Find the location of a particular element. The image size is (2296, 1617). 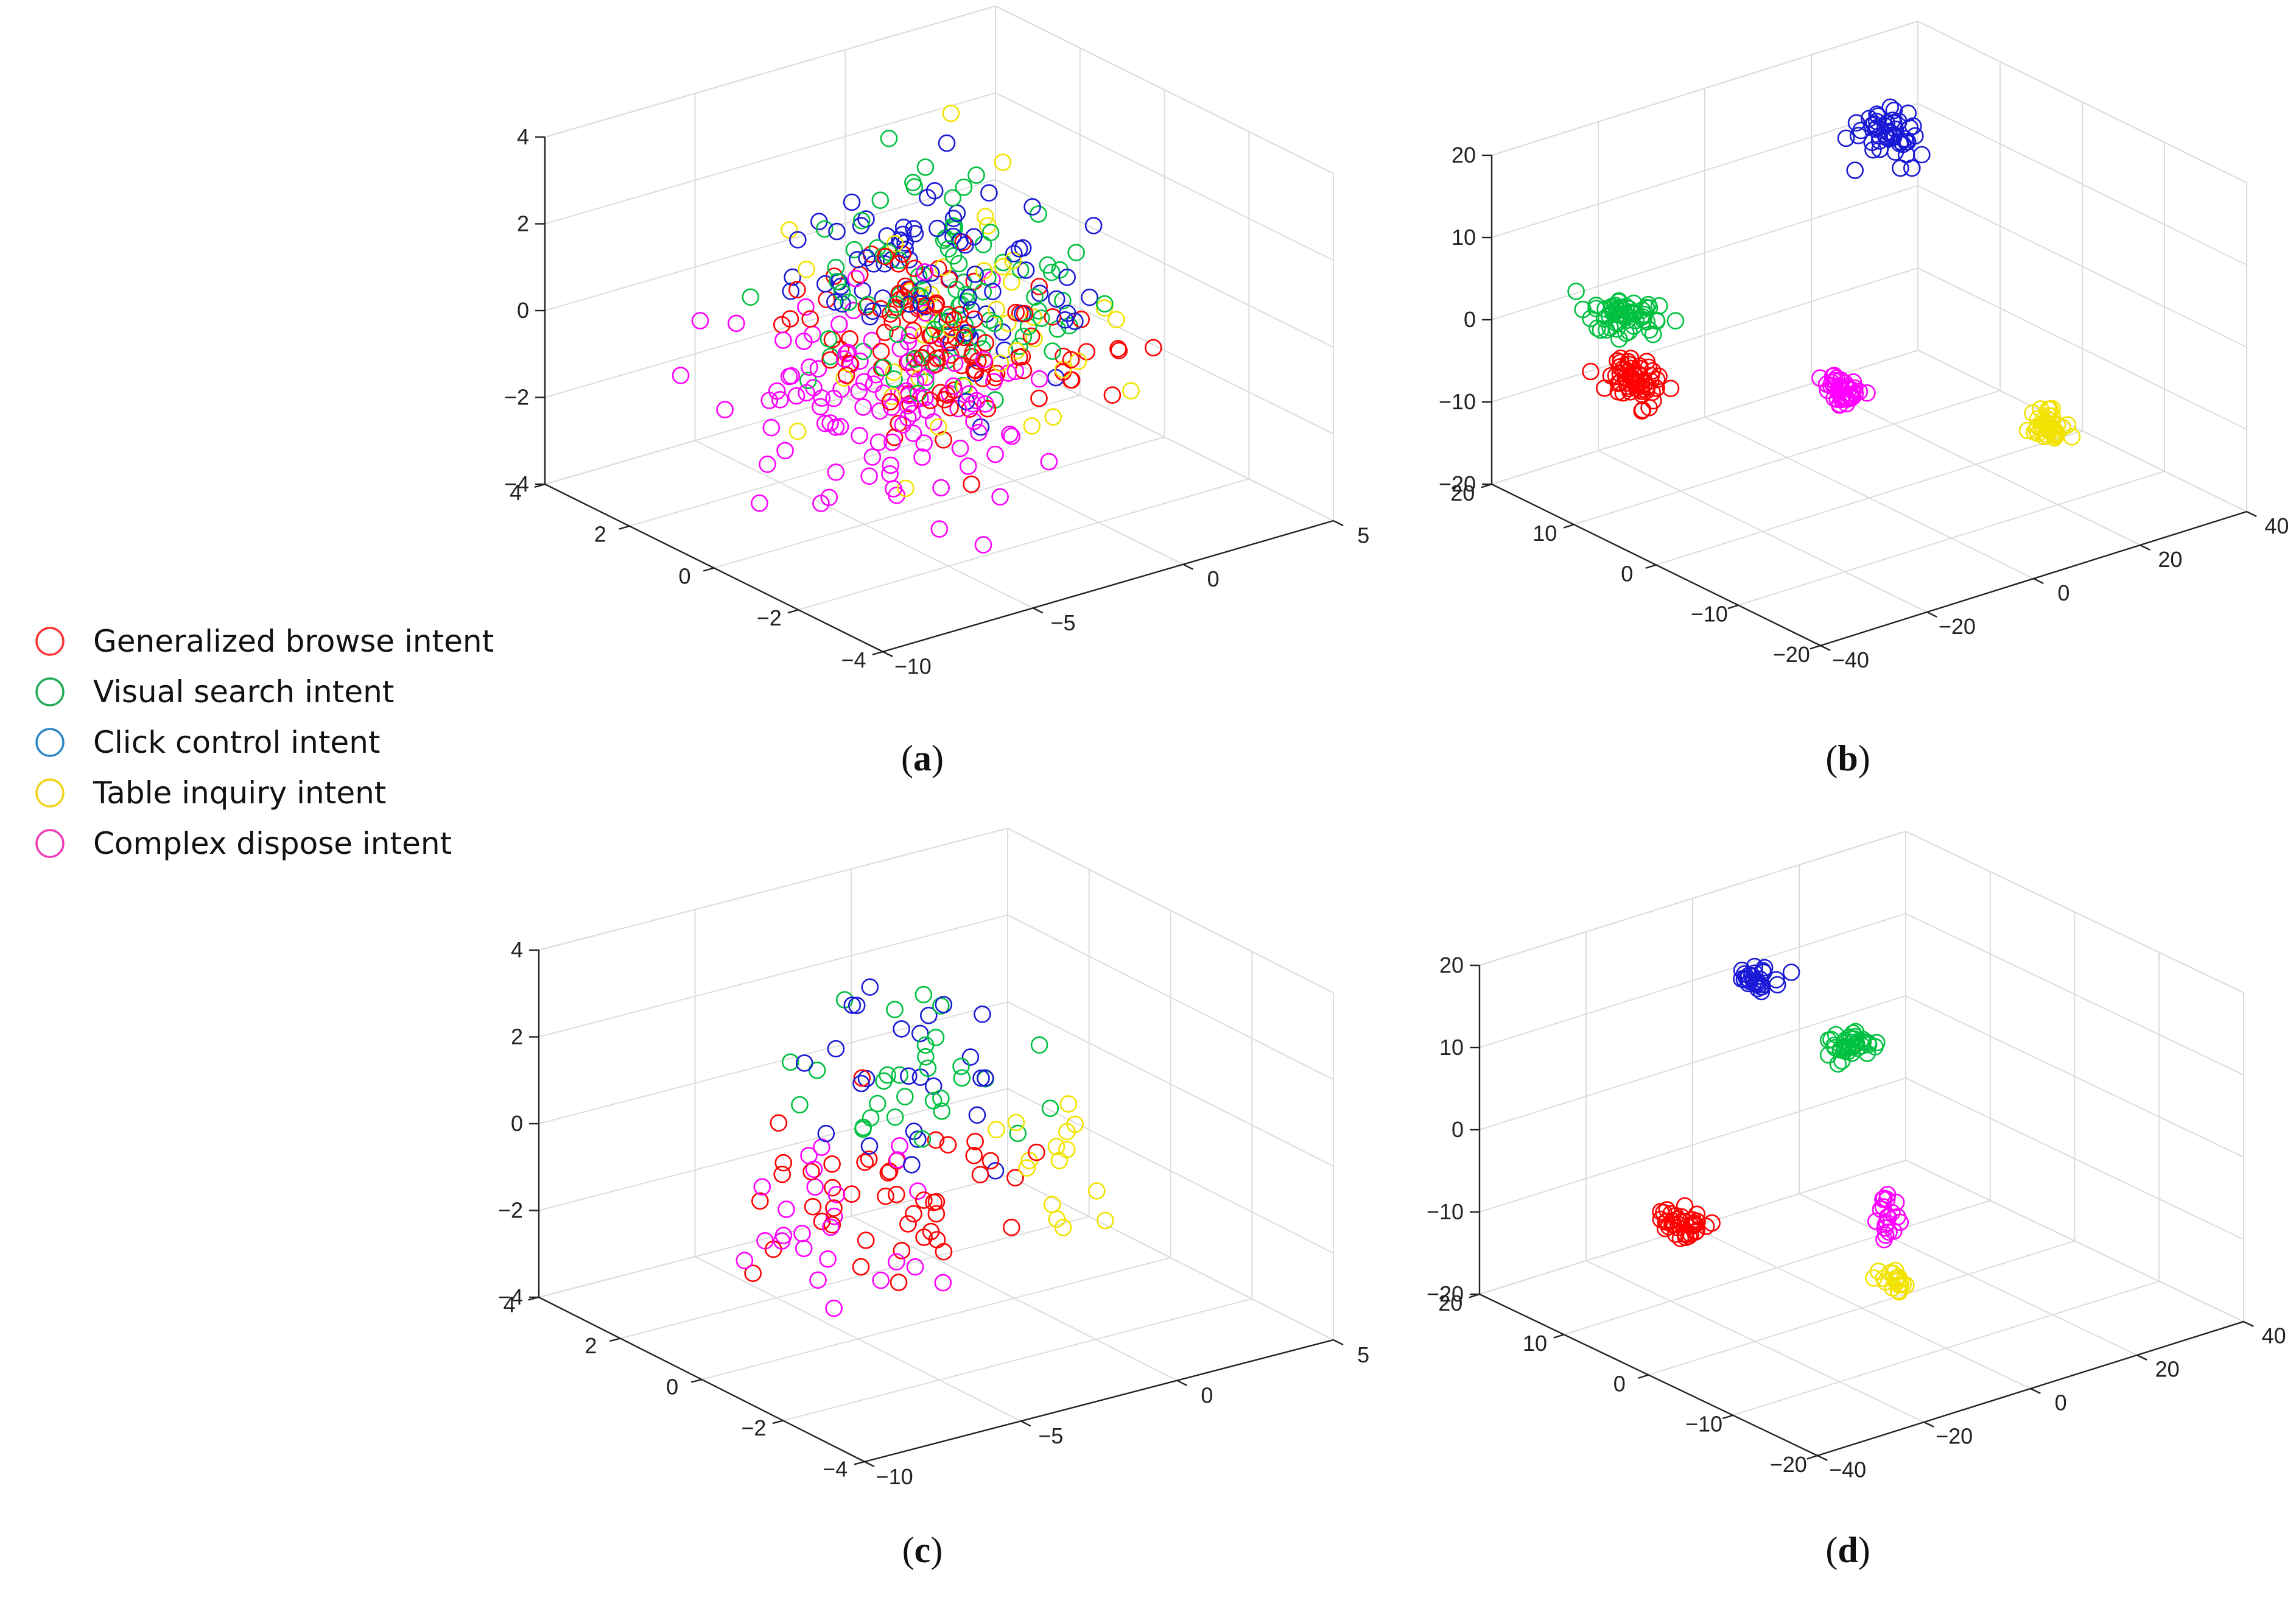

x-tick-label: 40 is located at coordinates (2277, 525).